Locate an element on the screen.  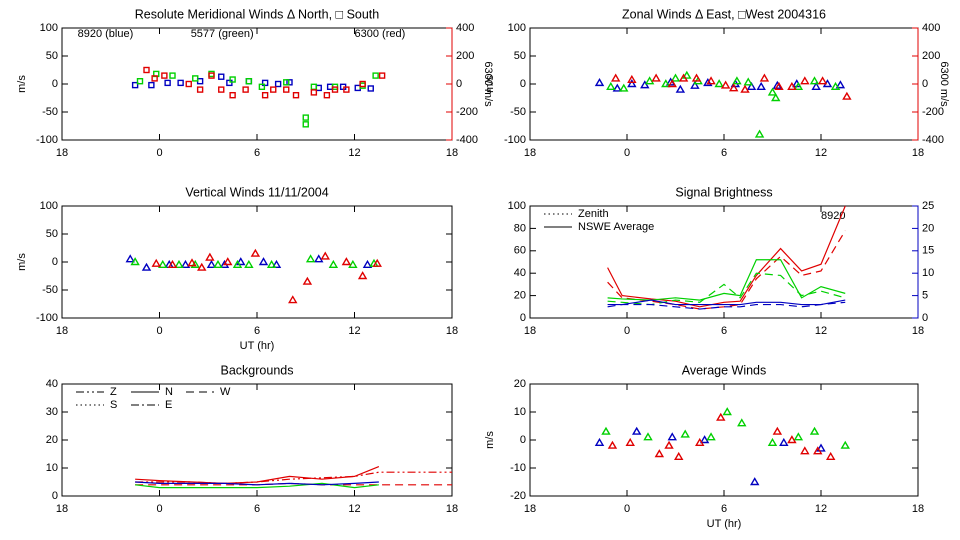
y-tick-label: 100 is located at coordinates (517, 28).